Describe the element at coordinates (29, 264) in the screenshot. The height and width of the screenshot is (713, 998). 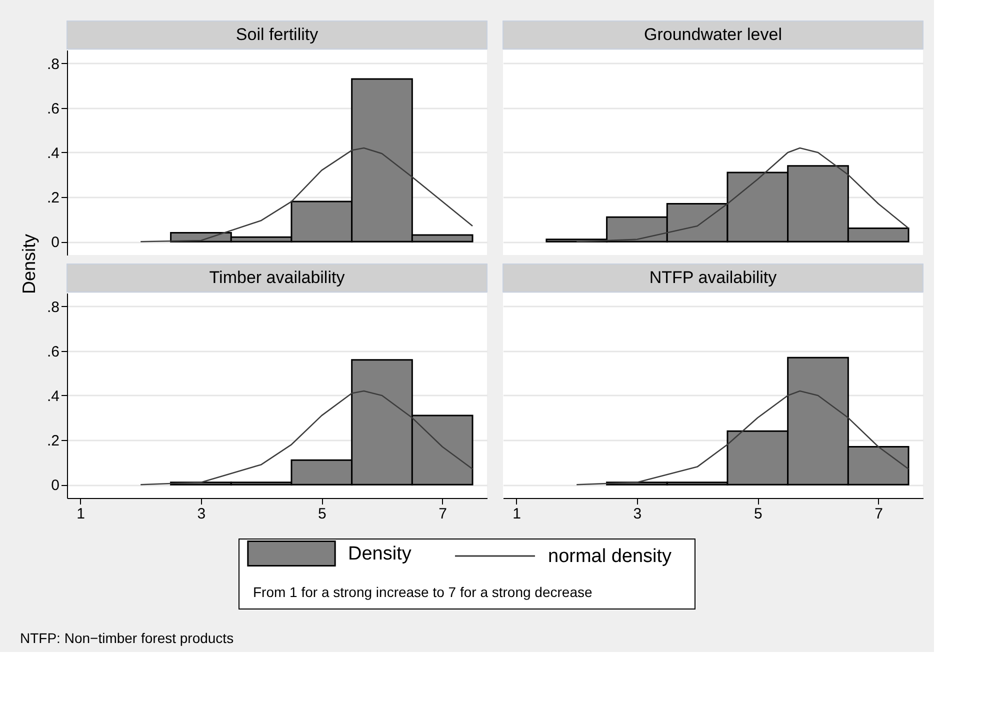
I see `y-axis-title: Density` at that location.